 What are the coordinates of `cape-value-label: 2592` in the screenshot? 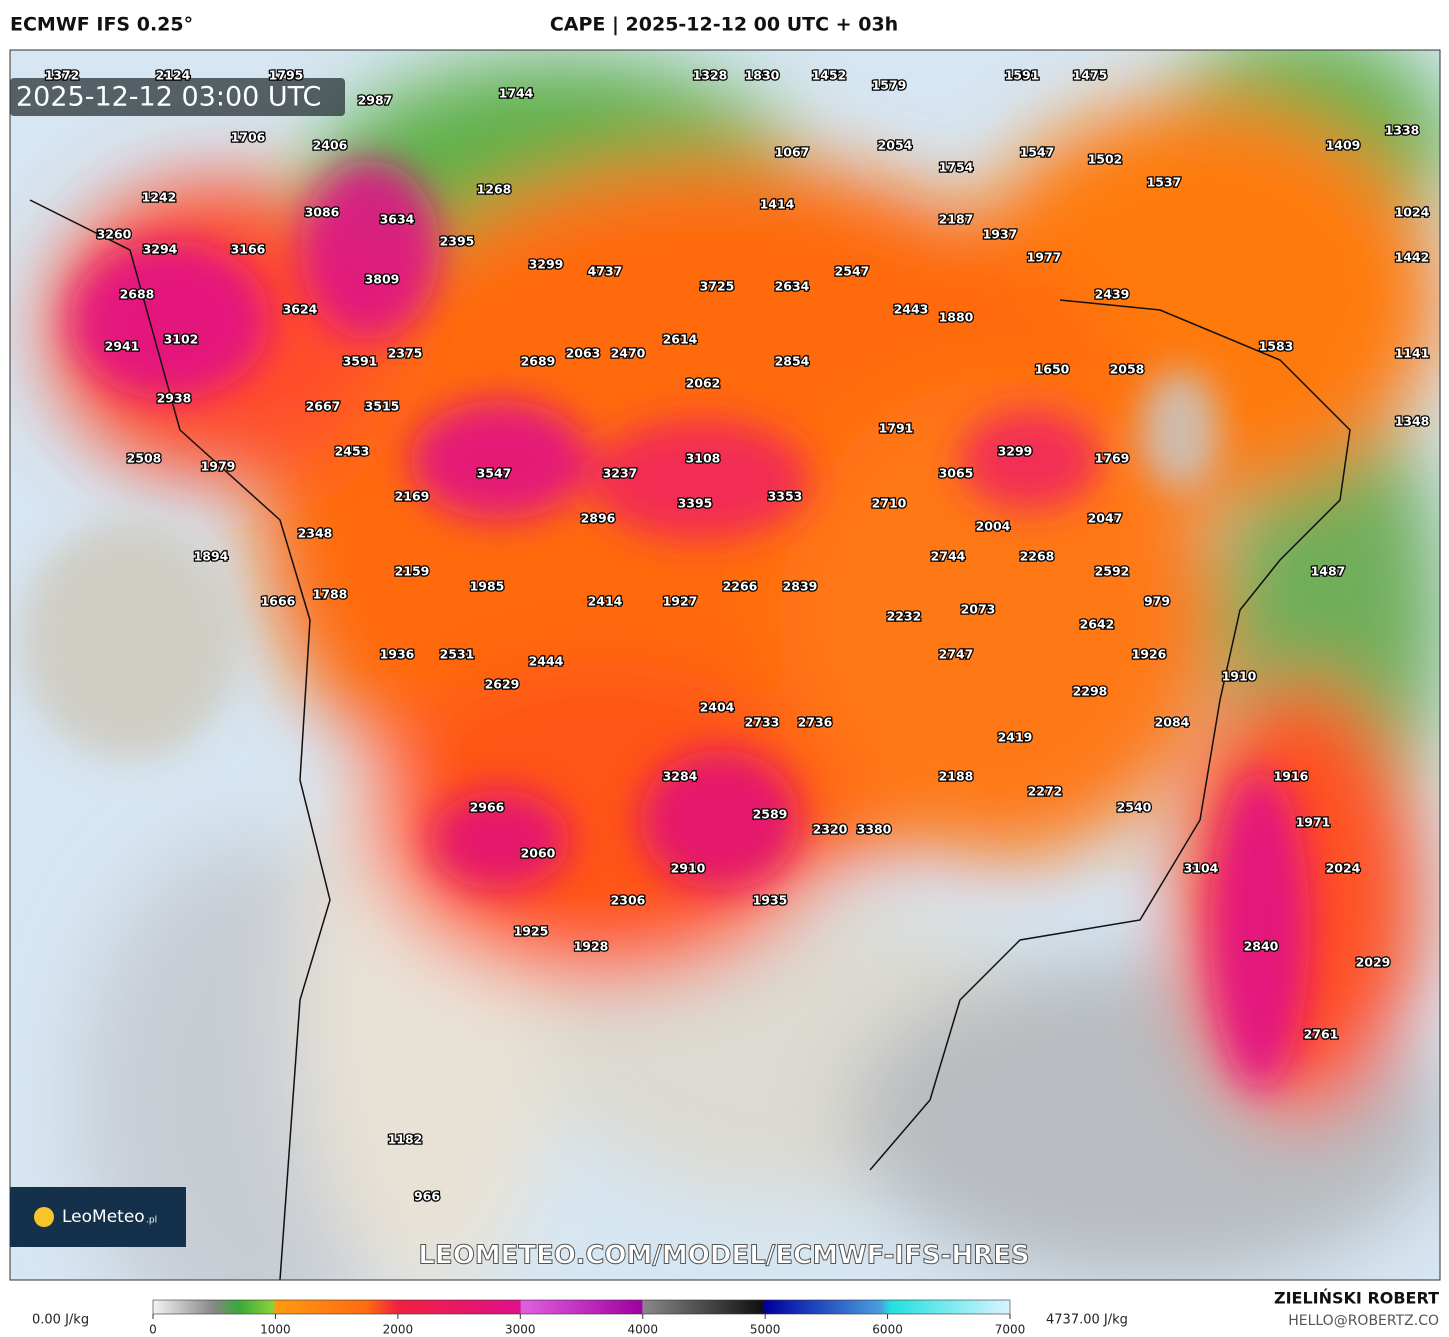 It's located at (1112, 571).